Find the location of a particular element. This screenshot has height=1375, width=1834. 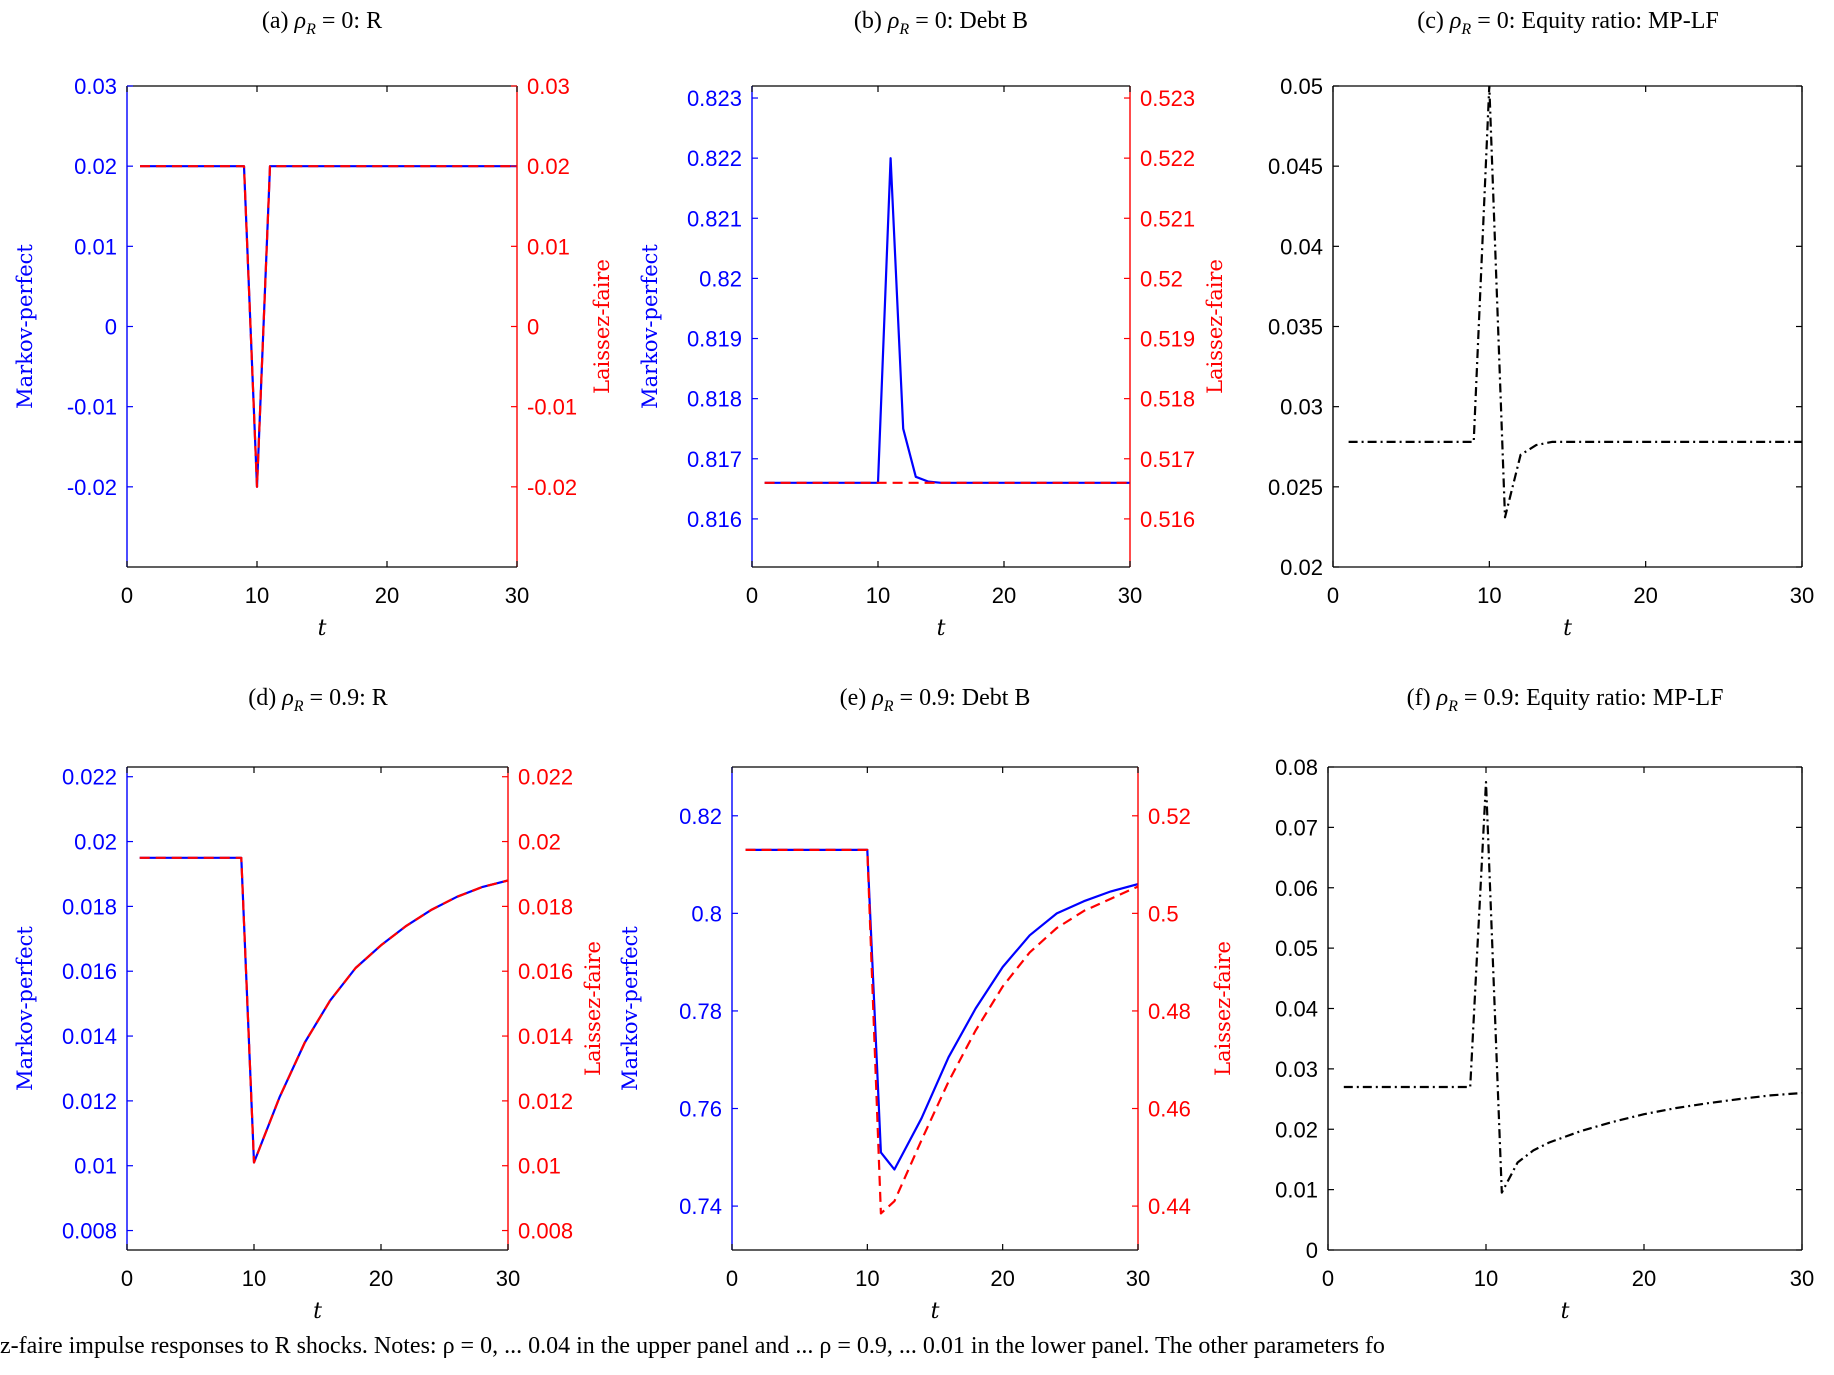

series-line-e-markov-perfect is located at coordinates (941, 1009).